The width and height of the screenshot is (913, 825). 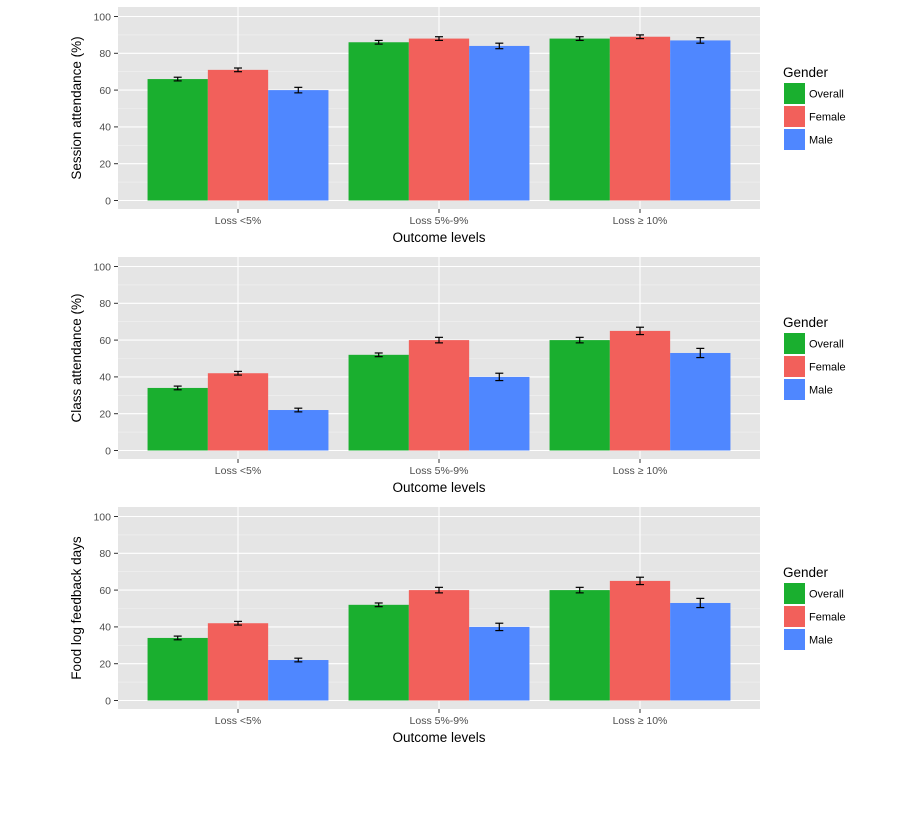 I want to click on y-axis-title: Class attendance (%), so click(x=76, y=357).